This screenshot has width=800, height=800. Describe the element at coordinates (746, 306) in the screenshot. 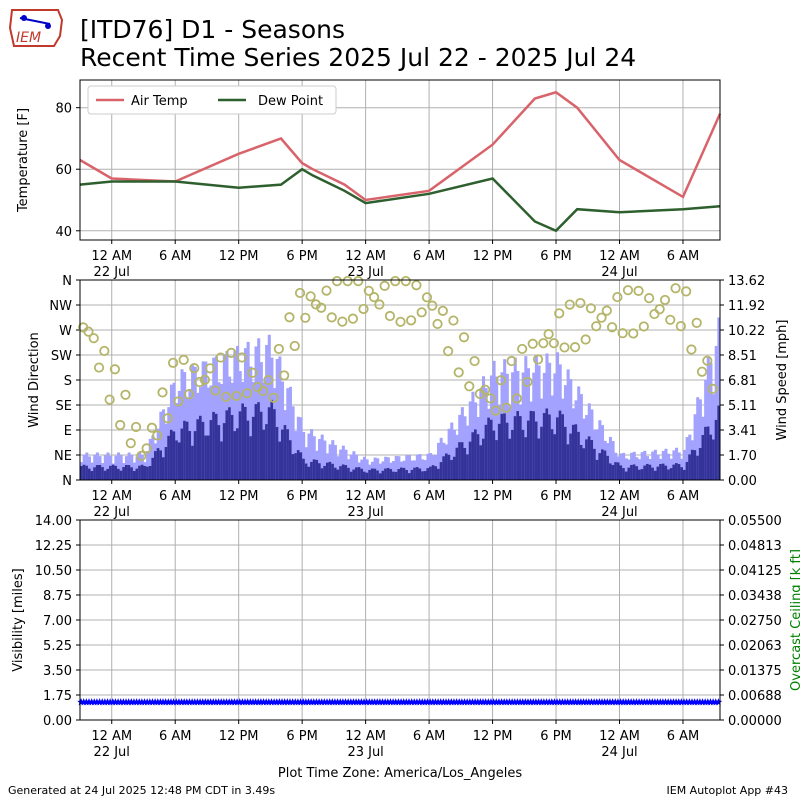

I see `wind-speed-tick-label: 11.92` at that location.